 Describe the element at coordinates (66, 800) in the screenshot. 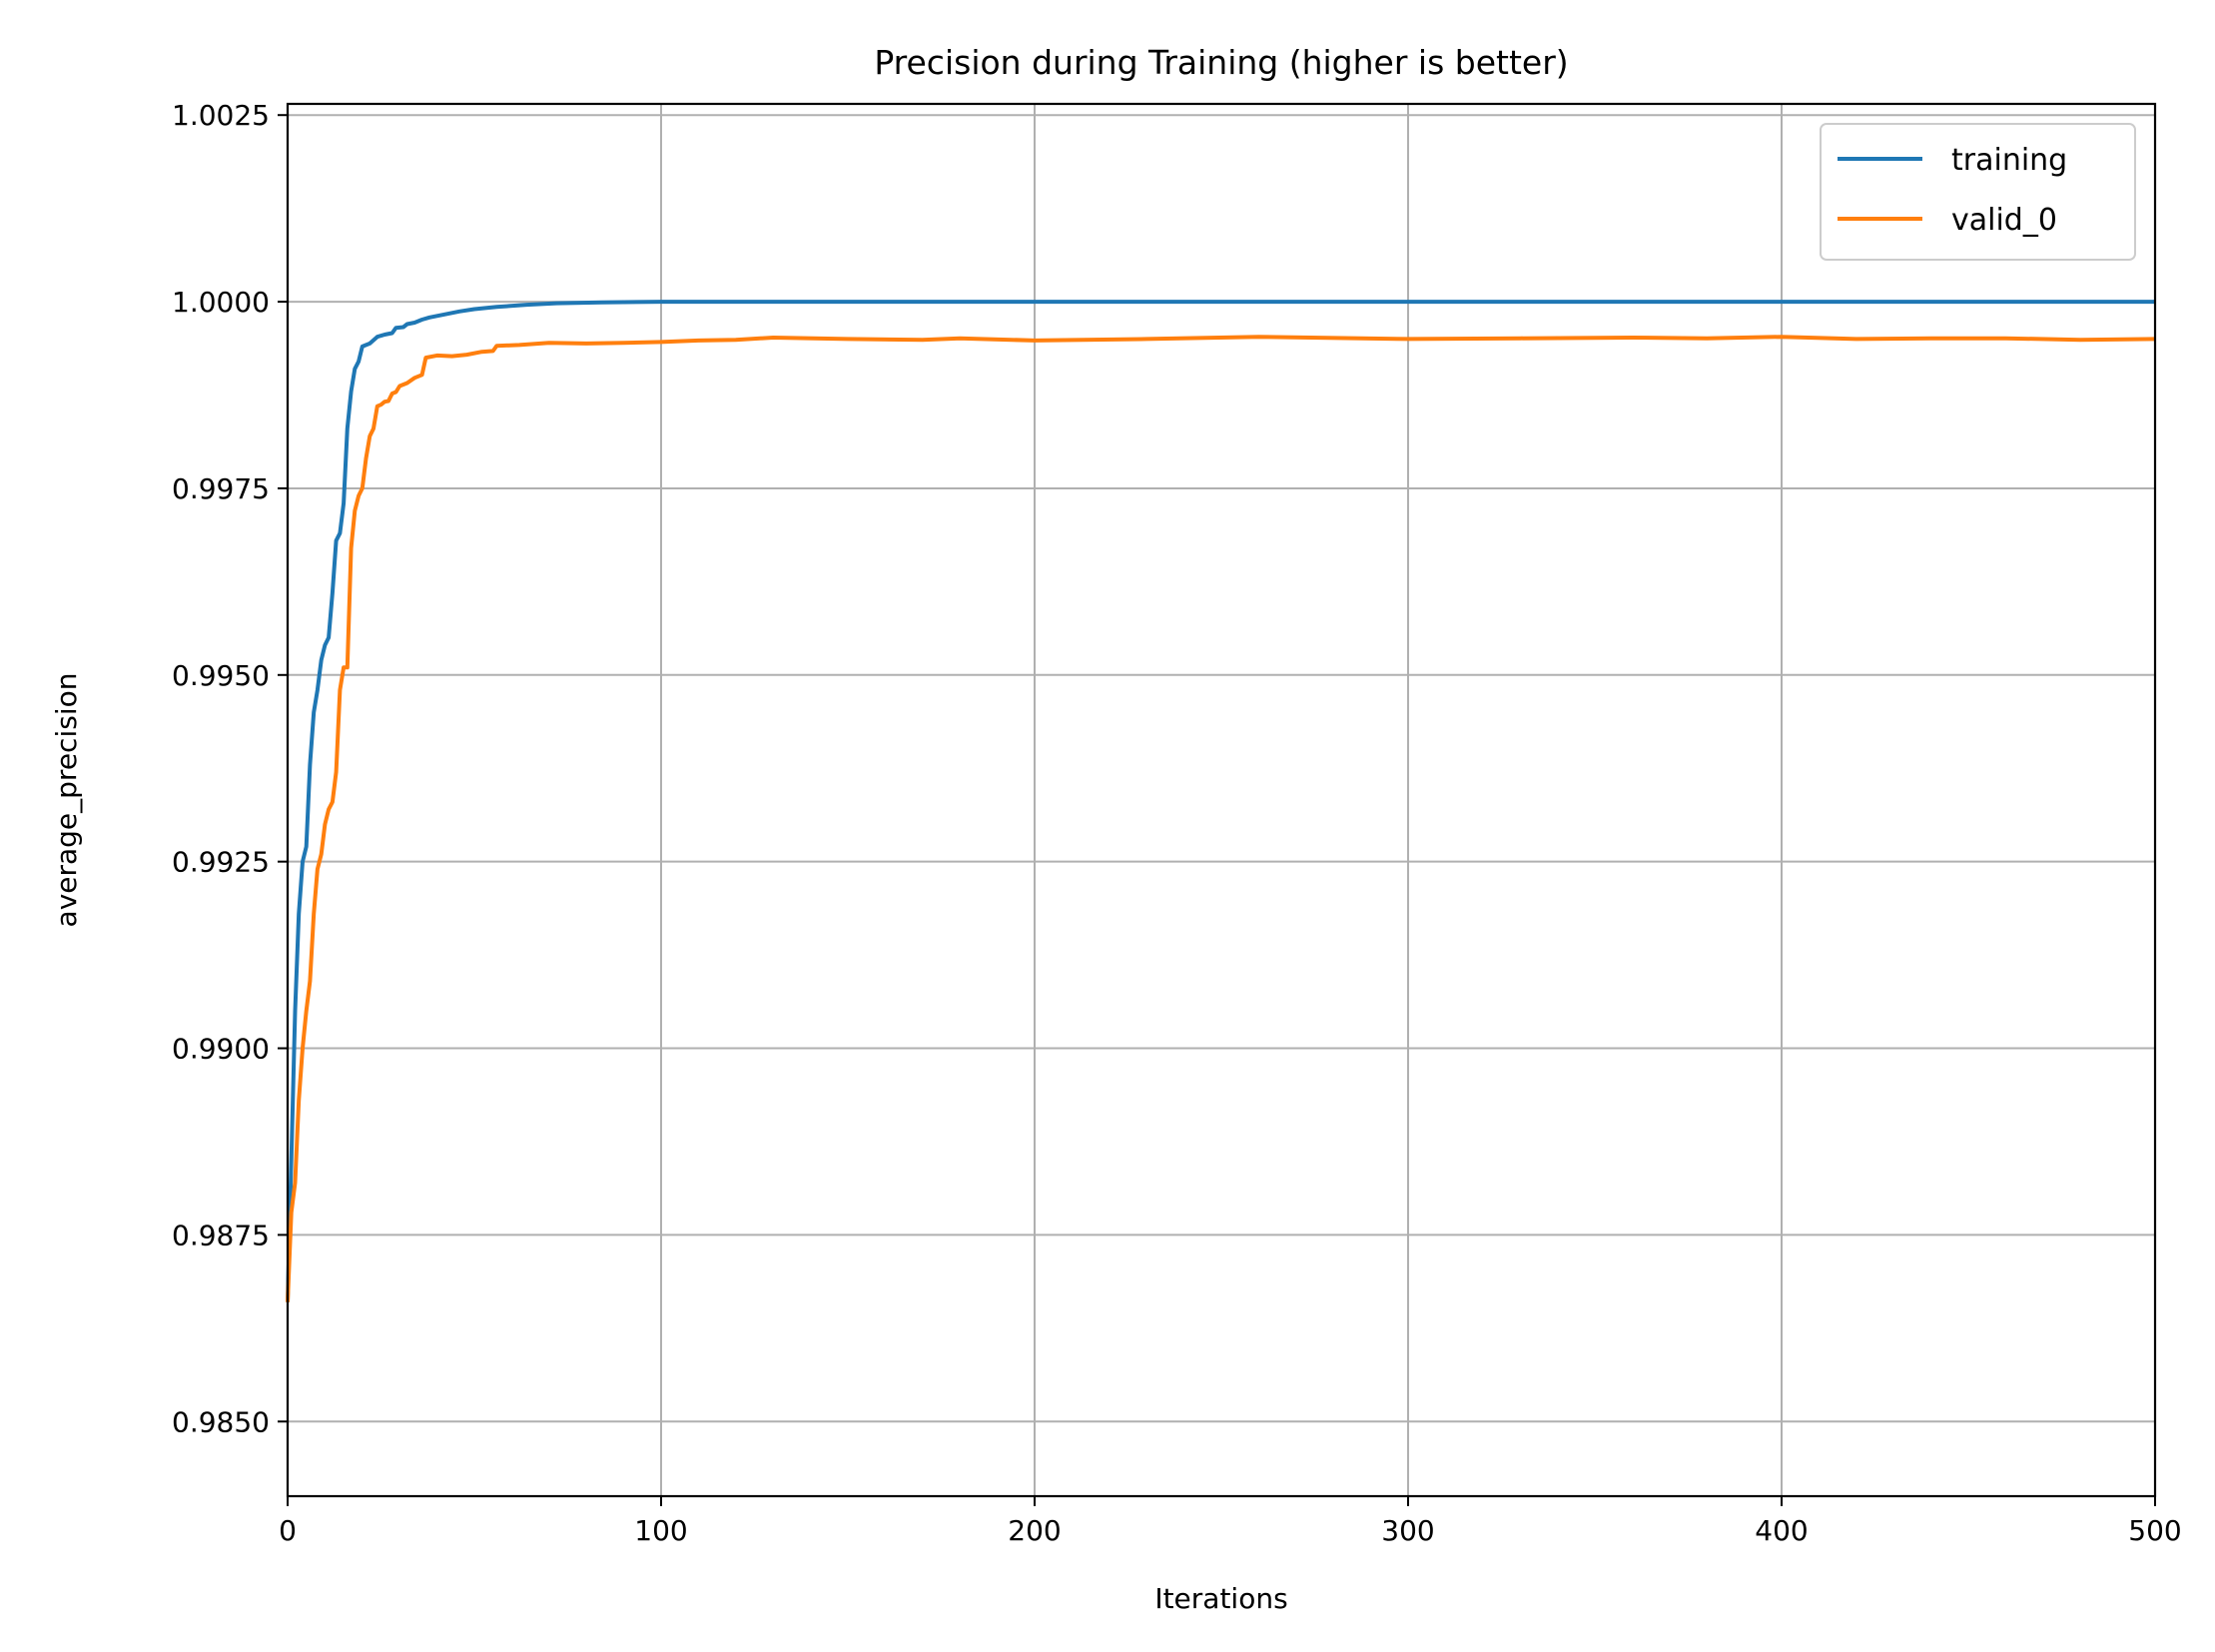

I see `y-axis-label: average_precision` at that location.